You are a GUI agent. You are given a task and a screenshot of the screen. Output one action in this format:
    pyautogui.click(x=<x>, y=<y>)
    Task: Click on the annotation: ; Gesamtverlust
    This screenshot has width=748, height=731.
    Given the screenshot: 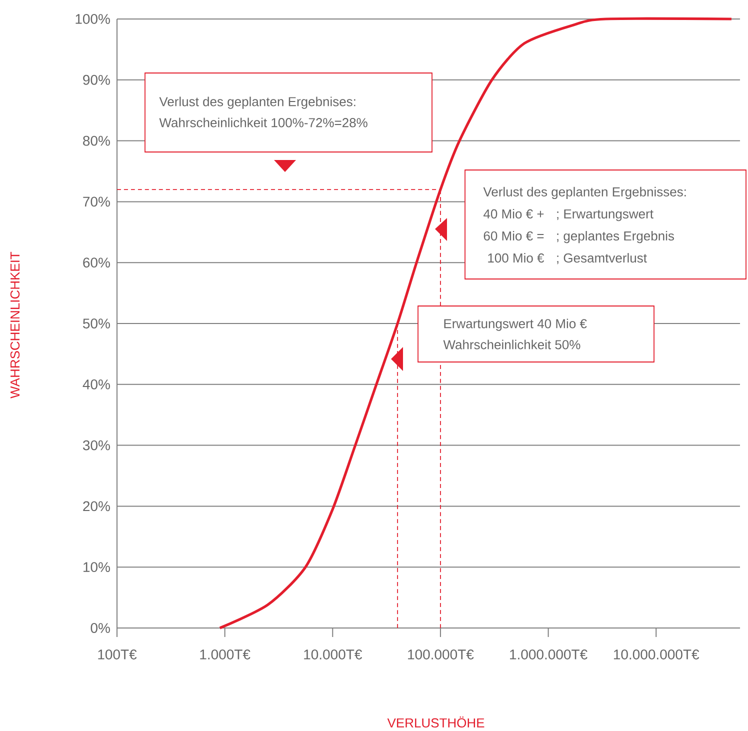 What is the action you would take?
    pyautogui.click(x=602, y=258)
    